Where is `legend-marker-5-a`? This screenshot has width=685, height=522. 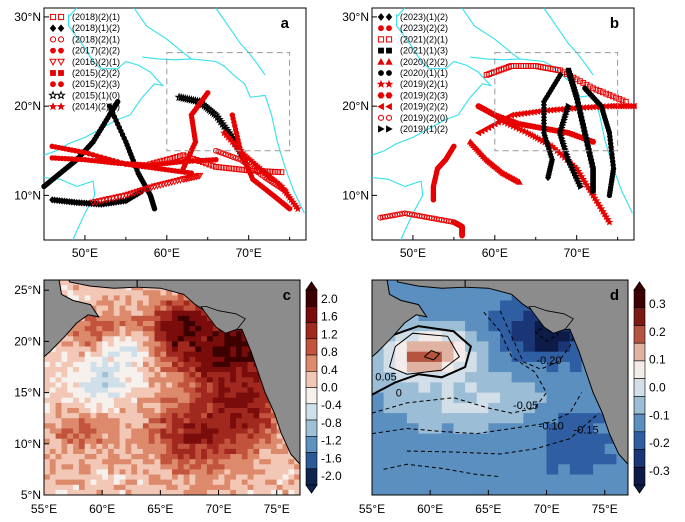
legend-marker-5-a is located at coordinates (381, 73).